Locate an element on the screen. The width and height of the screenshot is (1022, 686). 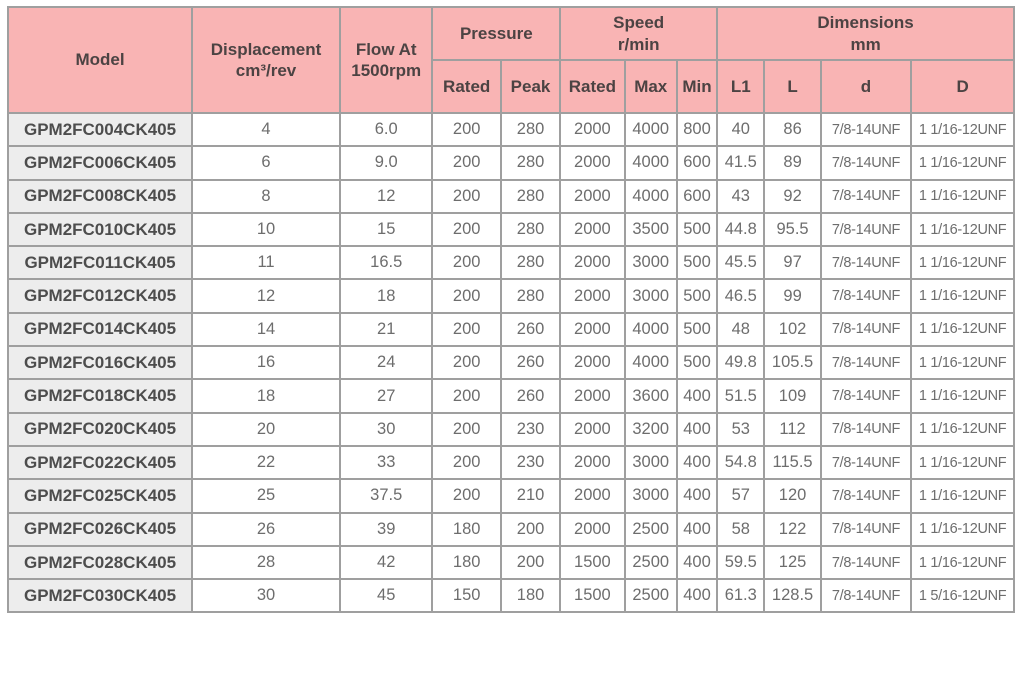
cell-displacement: 6 is located at coordinates (266, 163).